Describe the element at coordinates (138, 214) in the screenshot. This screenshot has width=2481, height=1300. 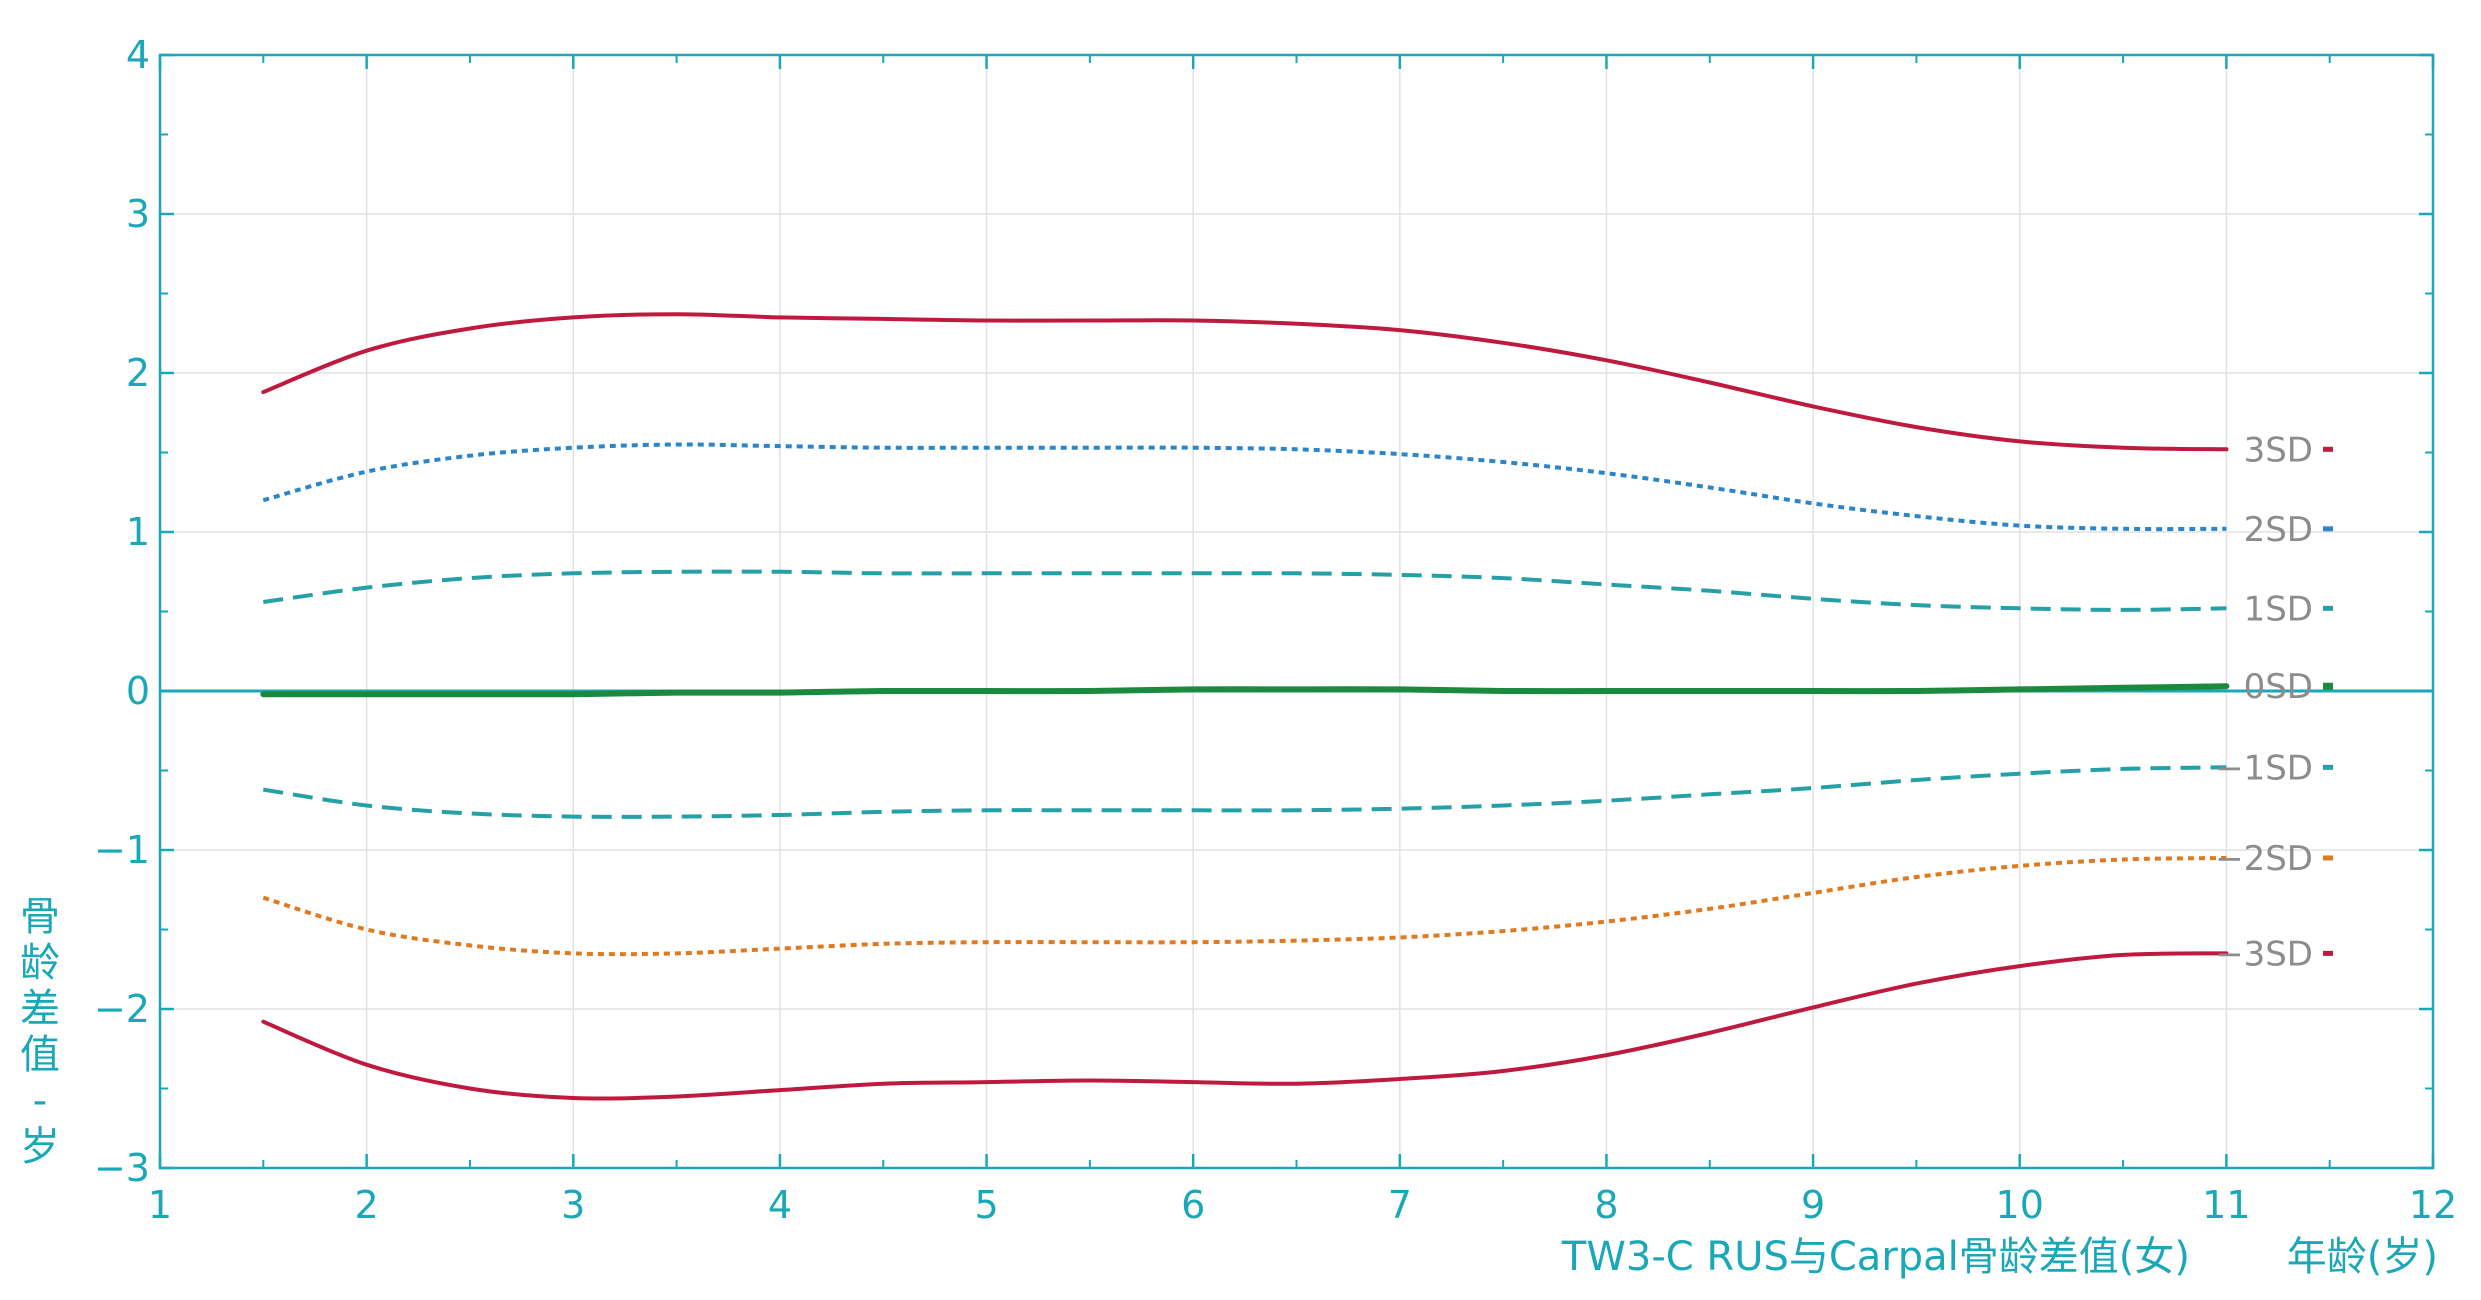
I see `y-tick-label: 3` at that location.